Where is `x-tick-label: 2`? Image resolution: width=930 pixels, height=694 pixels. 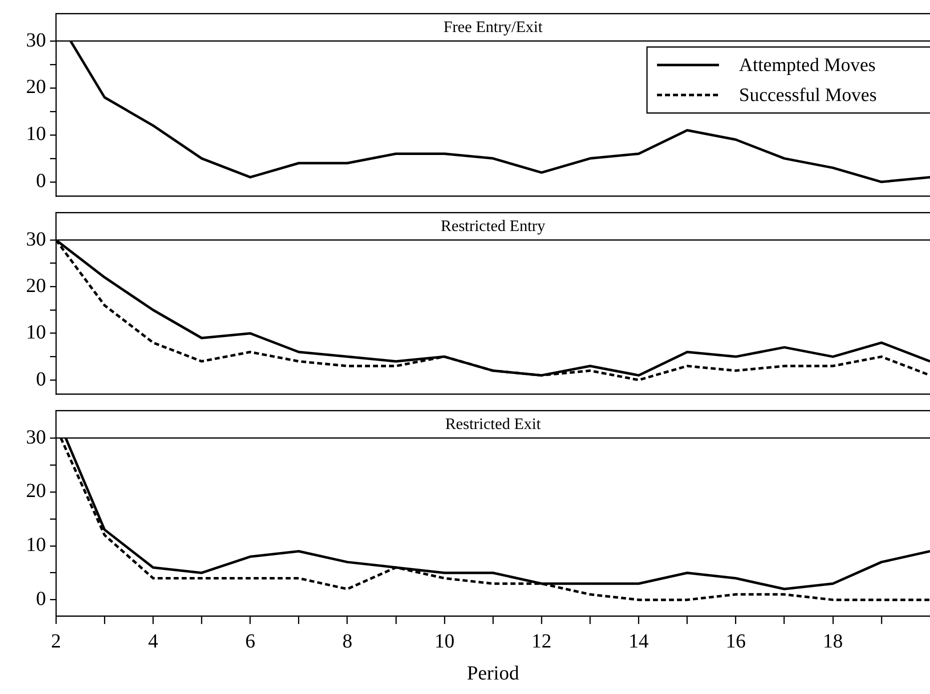
x-tick-label: 2 is located at coordinates (56, 641).